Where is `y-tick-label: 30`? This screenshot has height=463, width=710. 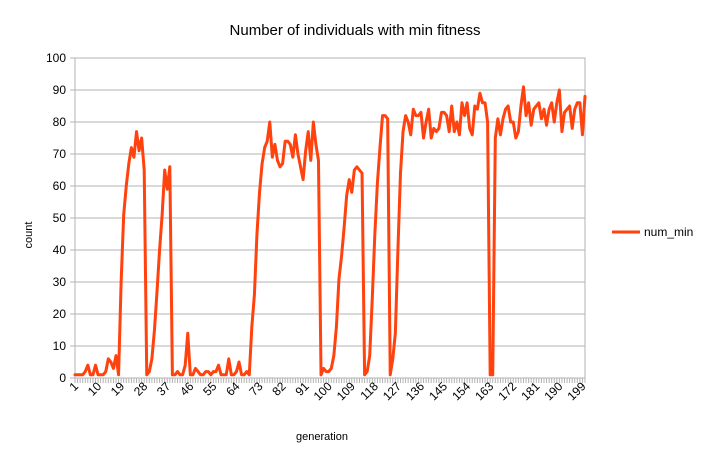
y-tick-label: 30 is located at coordinates (60, 282).